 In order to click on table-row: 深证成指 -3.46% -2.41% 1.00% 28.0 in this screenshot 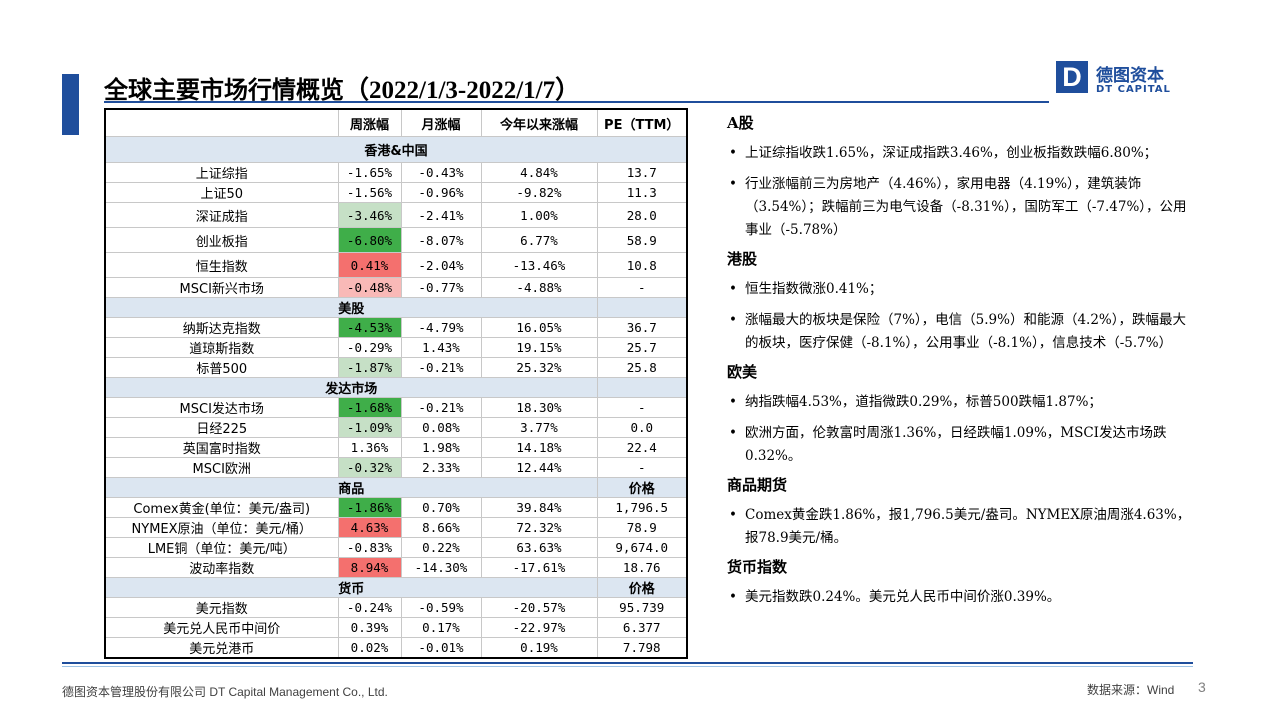, I will do `click(396, 215)`.